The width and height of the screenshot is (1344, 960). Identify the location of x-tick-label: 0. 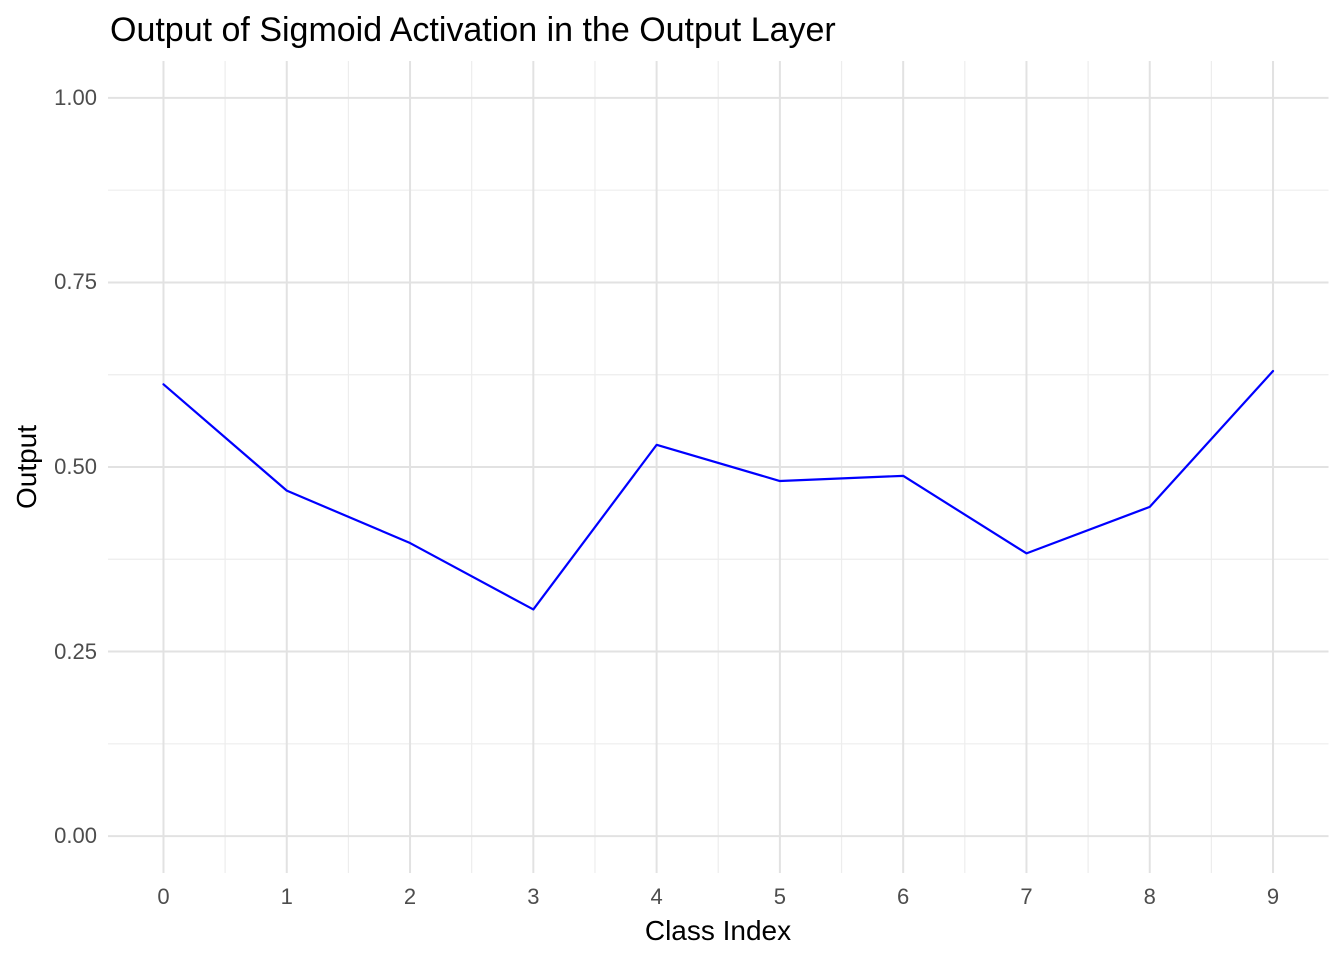
(163, 896).